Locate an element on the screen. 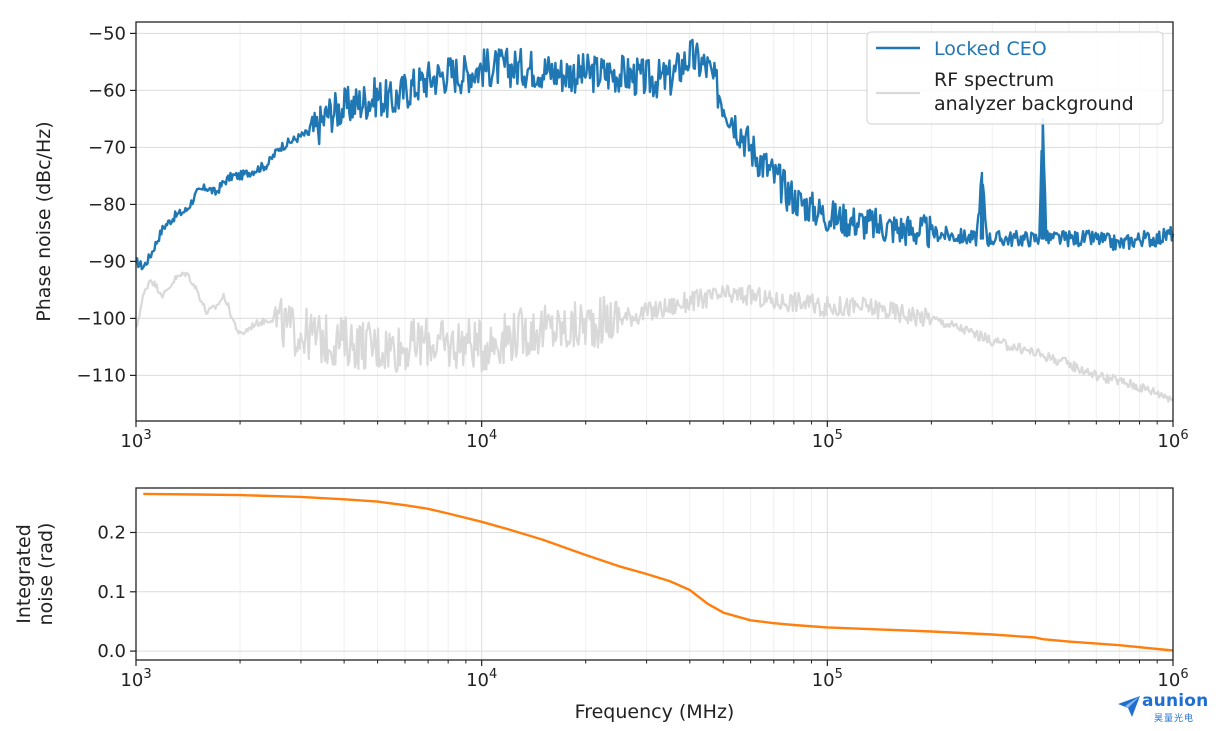  legend: Locked CEO RF spectrum analyzer background is located at coordinates (1015, 78).